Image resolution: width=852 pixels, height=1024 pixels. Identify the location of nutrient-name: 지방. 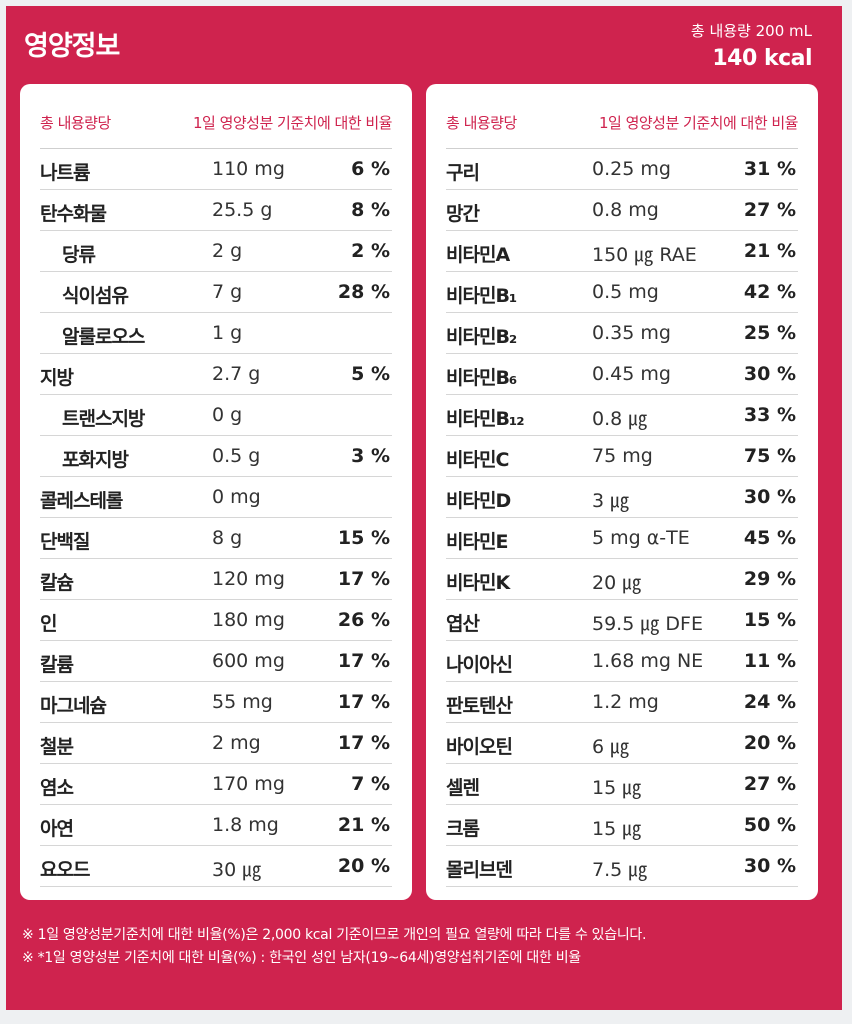
(57, 378).